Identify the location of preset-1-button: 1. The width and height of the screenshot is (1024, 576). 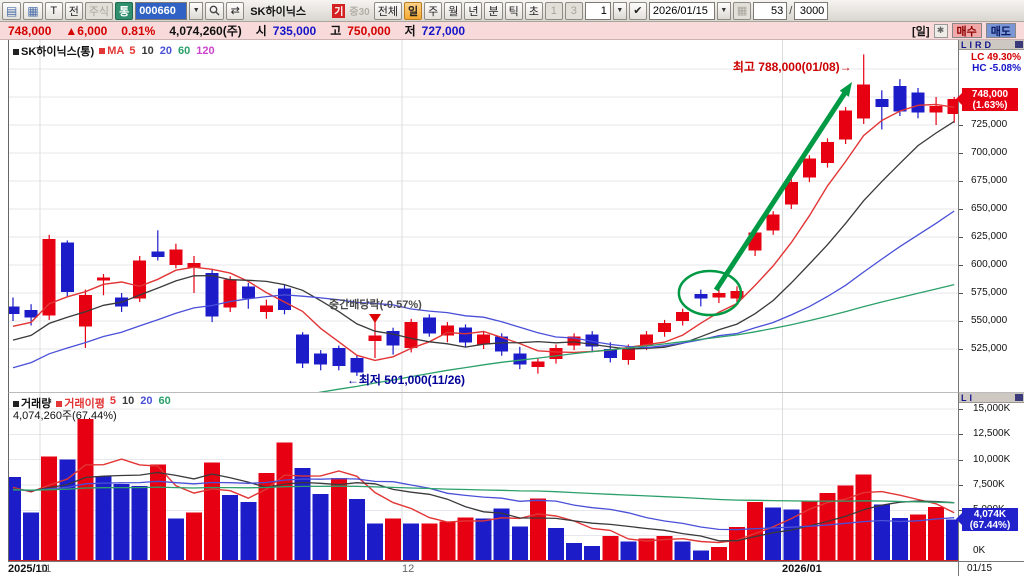
(553, 10).